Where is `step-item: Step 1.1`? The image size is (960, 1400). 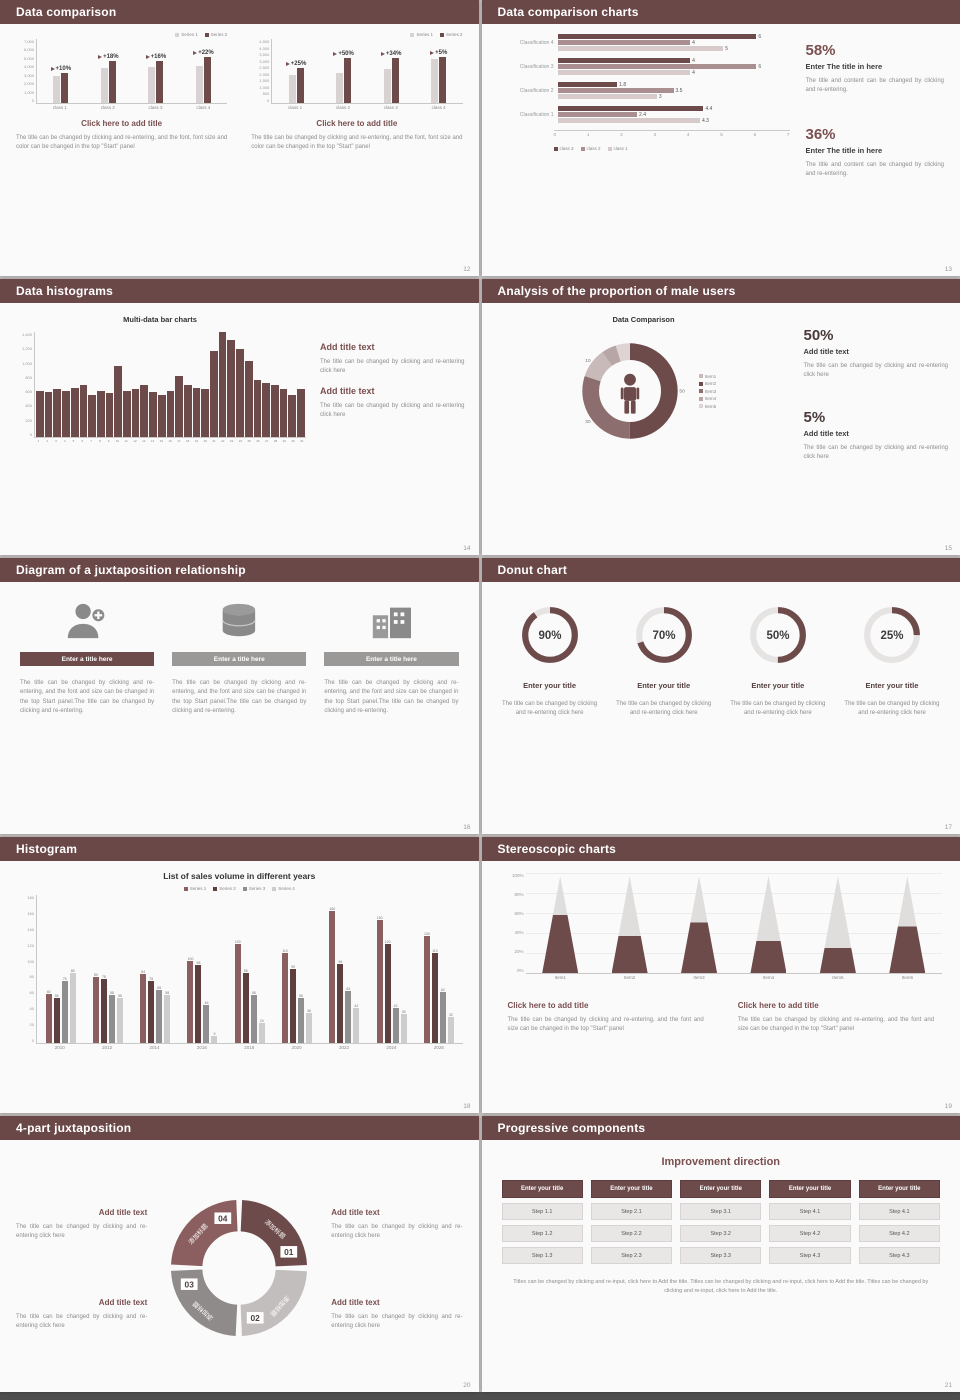
step-item: Step 1.1 is located at coordinates (542, 1211).